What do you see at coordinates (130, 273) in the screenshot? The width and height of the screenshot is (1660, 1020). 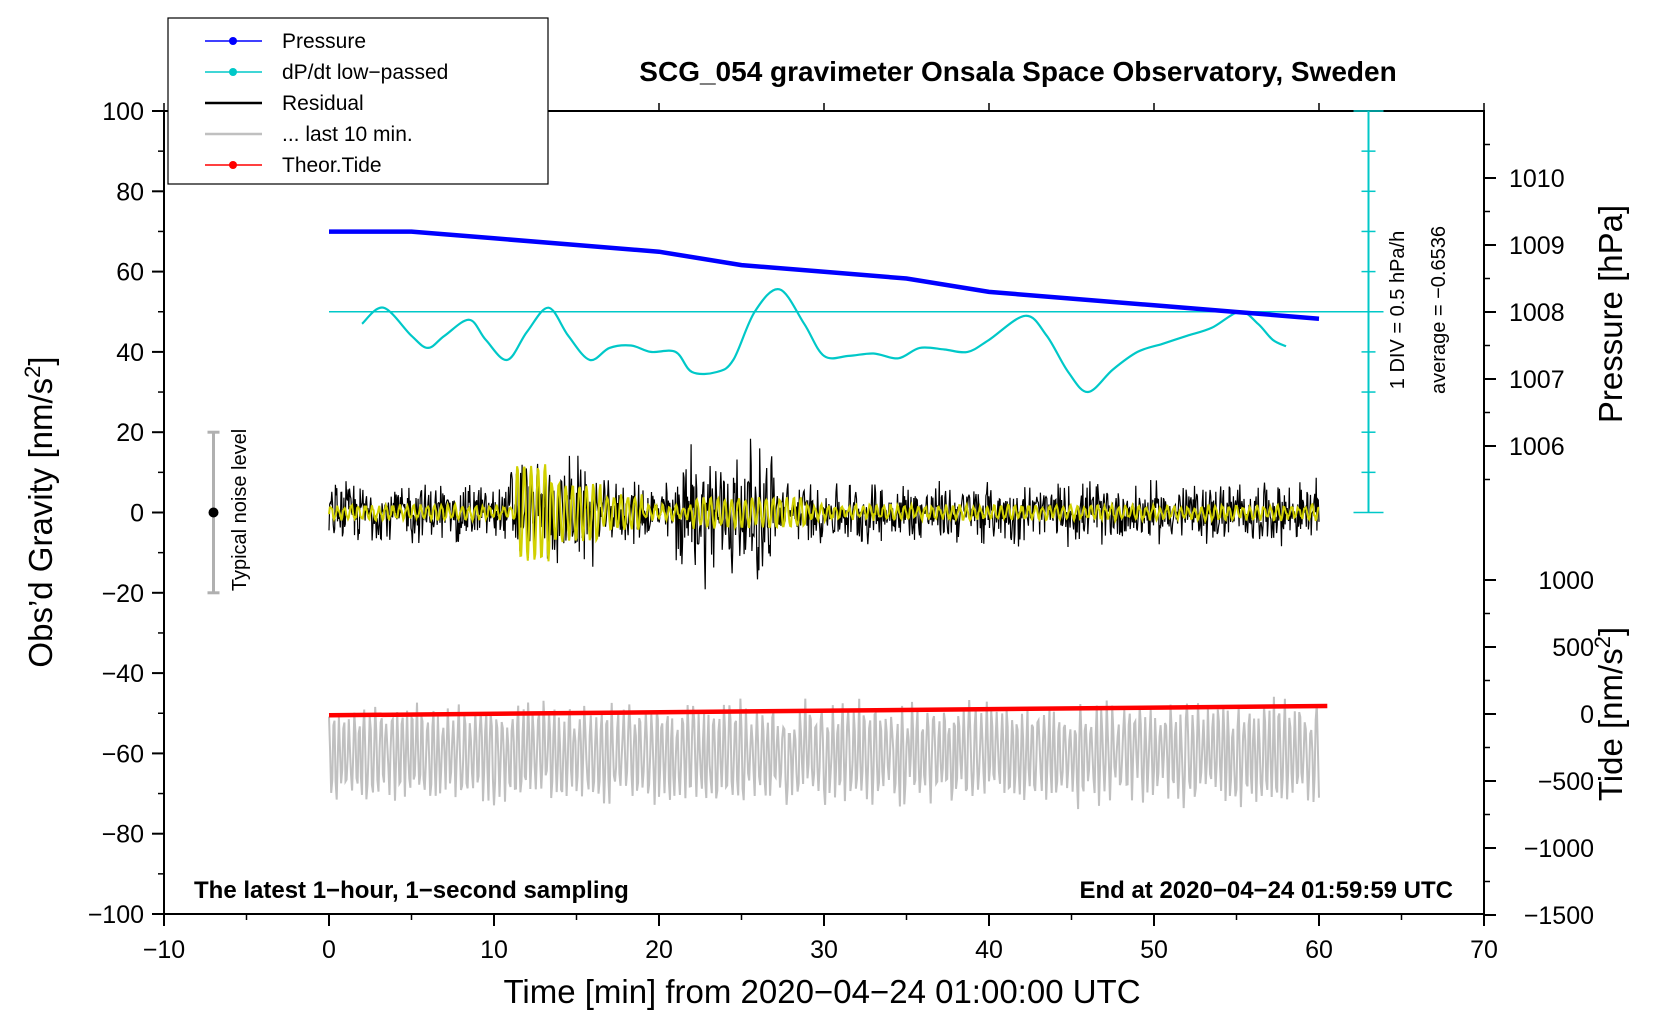 I see `y-tick-label: 60` at bounding box center [130, 273].